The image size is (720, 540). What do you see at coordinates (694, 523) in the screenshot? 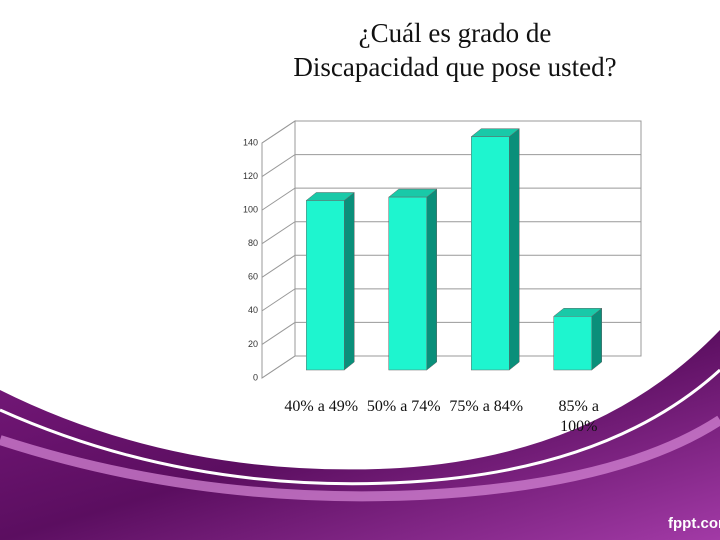
I see `watermark: fppt.com` at bounding box center [694, 523].